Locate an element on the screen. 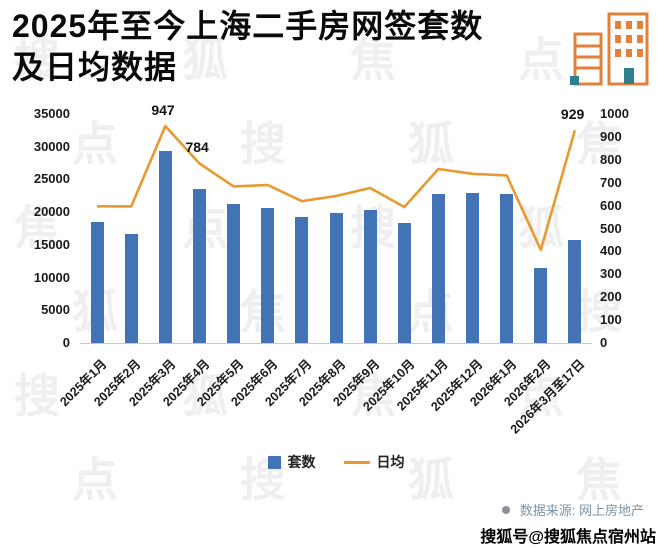  source-bullet-icon is located at coordinates (505, 509).